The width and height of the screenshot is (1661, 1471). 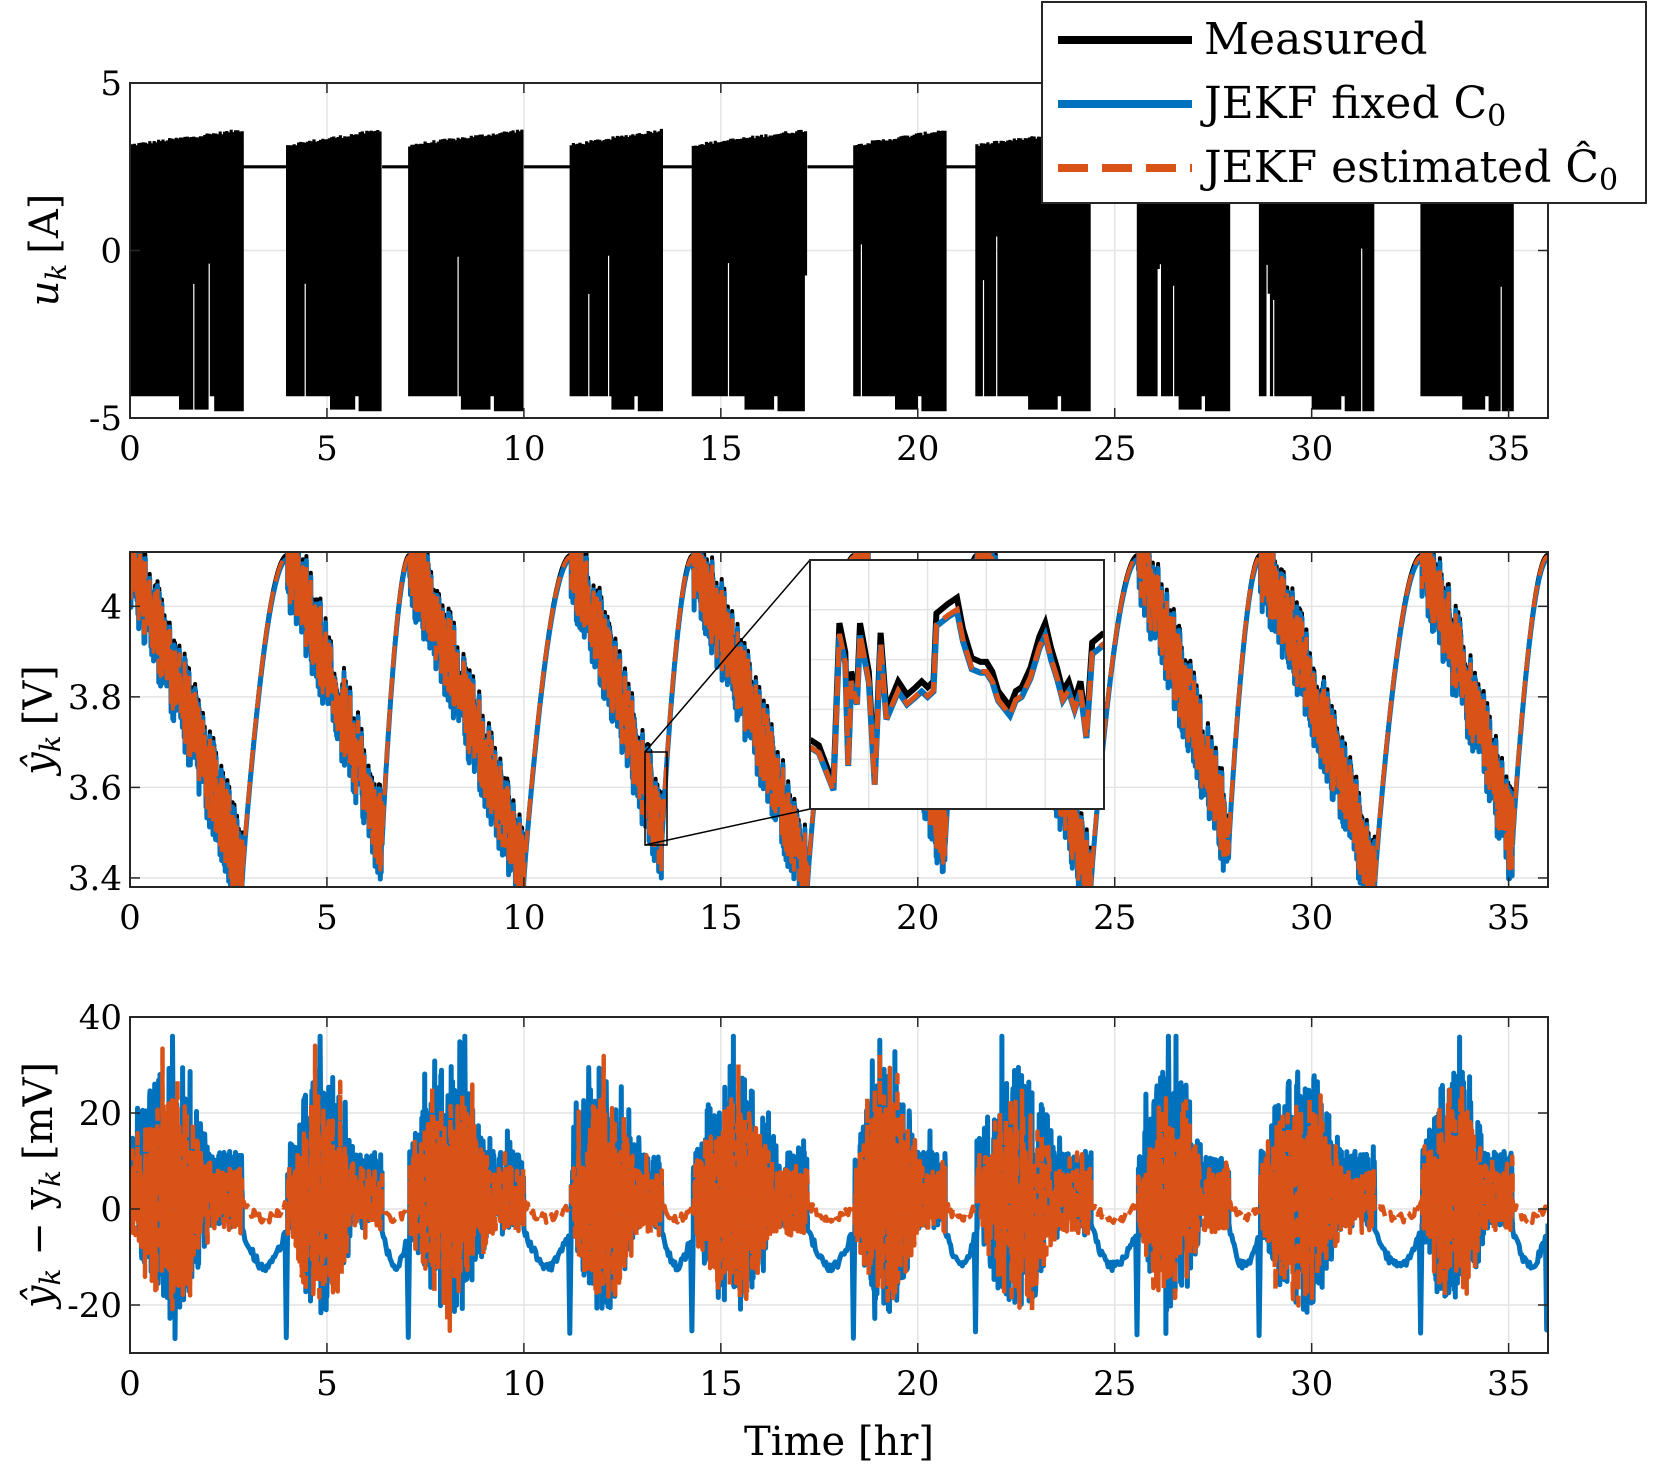 What do you see at coordinates (111, 607) in the screenshot?
I see `ytick-label: 4` at bounding box center [111, 607].